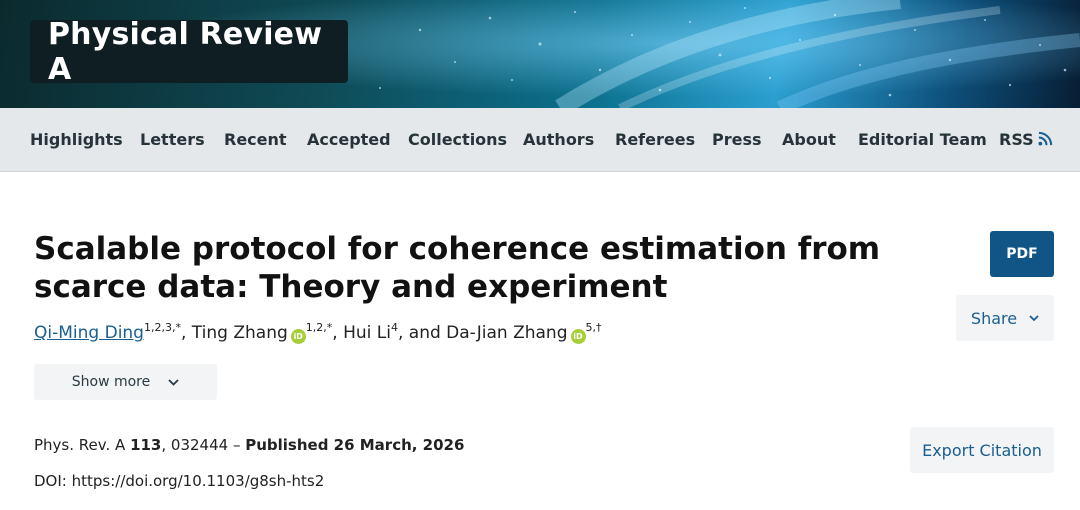 The height and width of the screenshot is (510, 1080). Describe the element at coordinates (162, 327) in the screenshot. I see `author-affiliation: 1,2,3,*` at that location.